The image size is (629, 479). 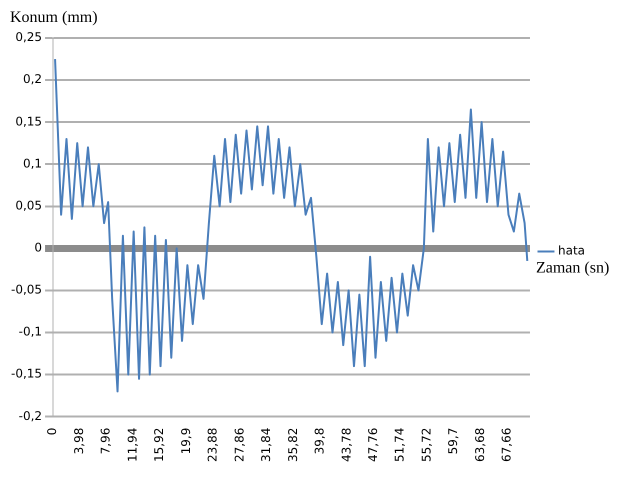 I want to click on x-axis-title: Zaman (sn), so click(x=573, y=268).